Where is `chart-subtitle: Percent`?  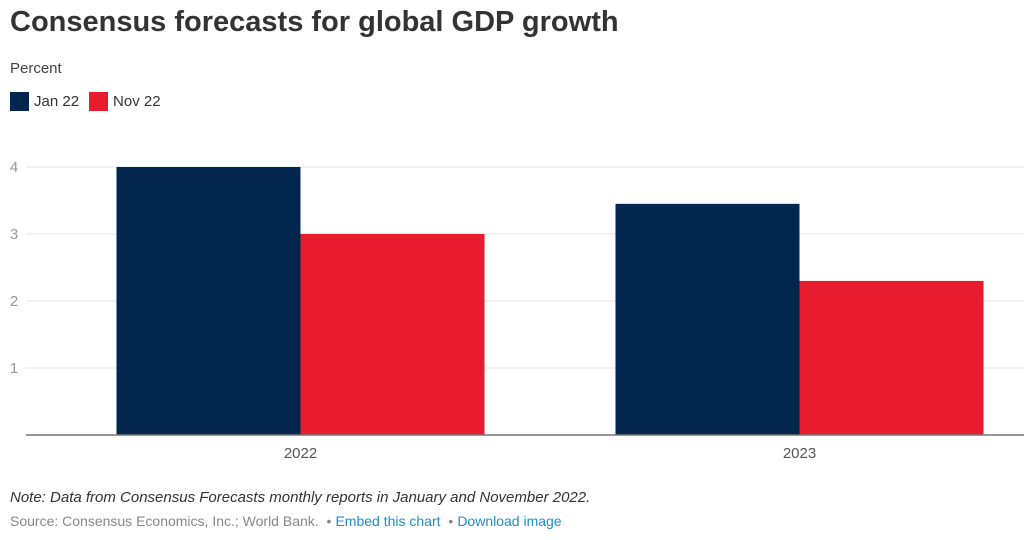
chart-subtitle: Percent is located at coordinates (36, 68).